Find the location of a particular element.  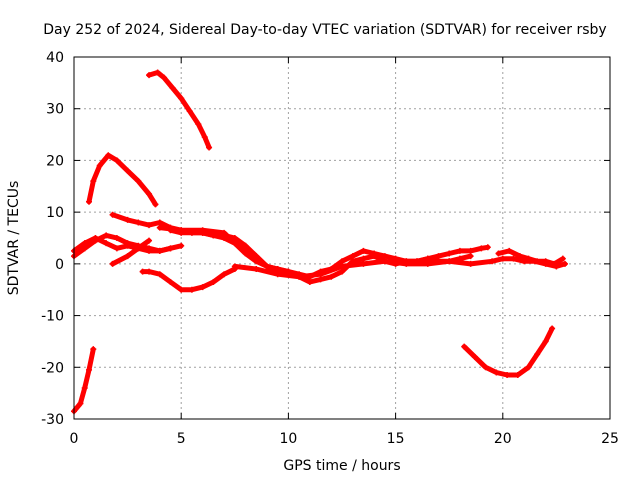

x-tick-label: 0 is located at coordinates (74, 439).